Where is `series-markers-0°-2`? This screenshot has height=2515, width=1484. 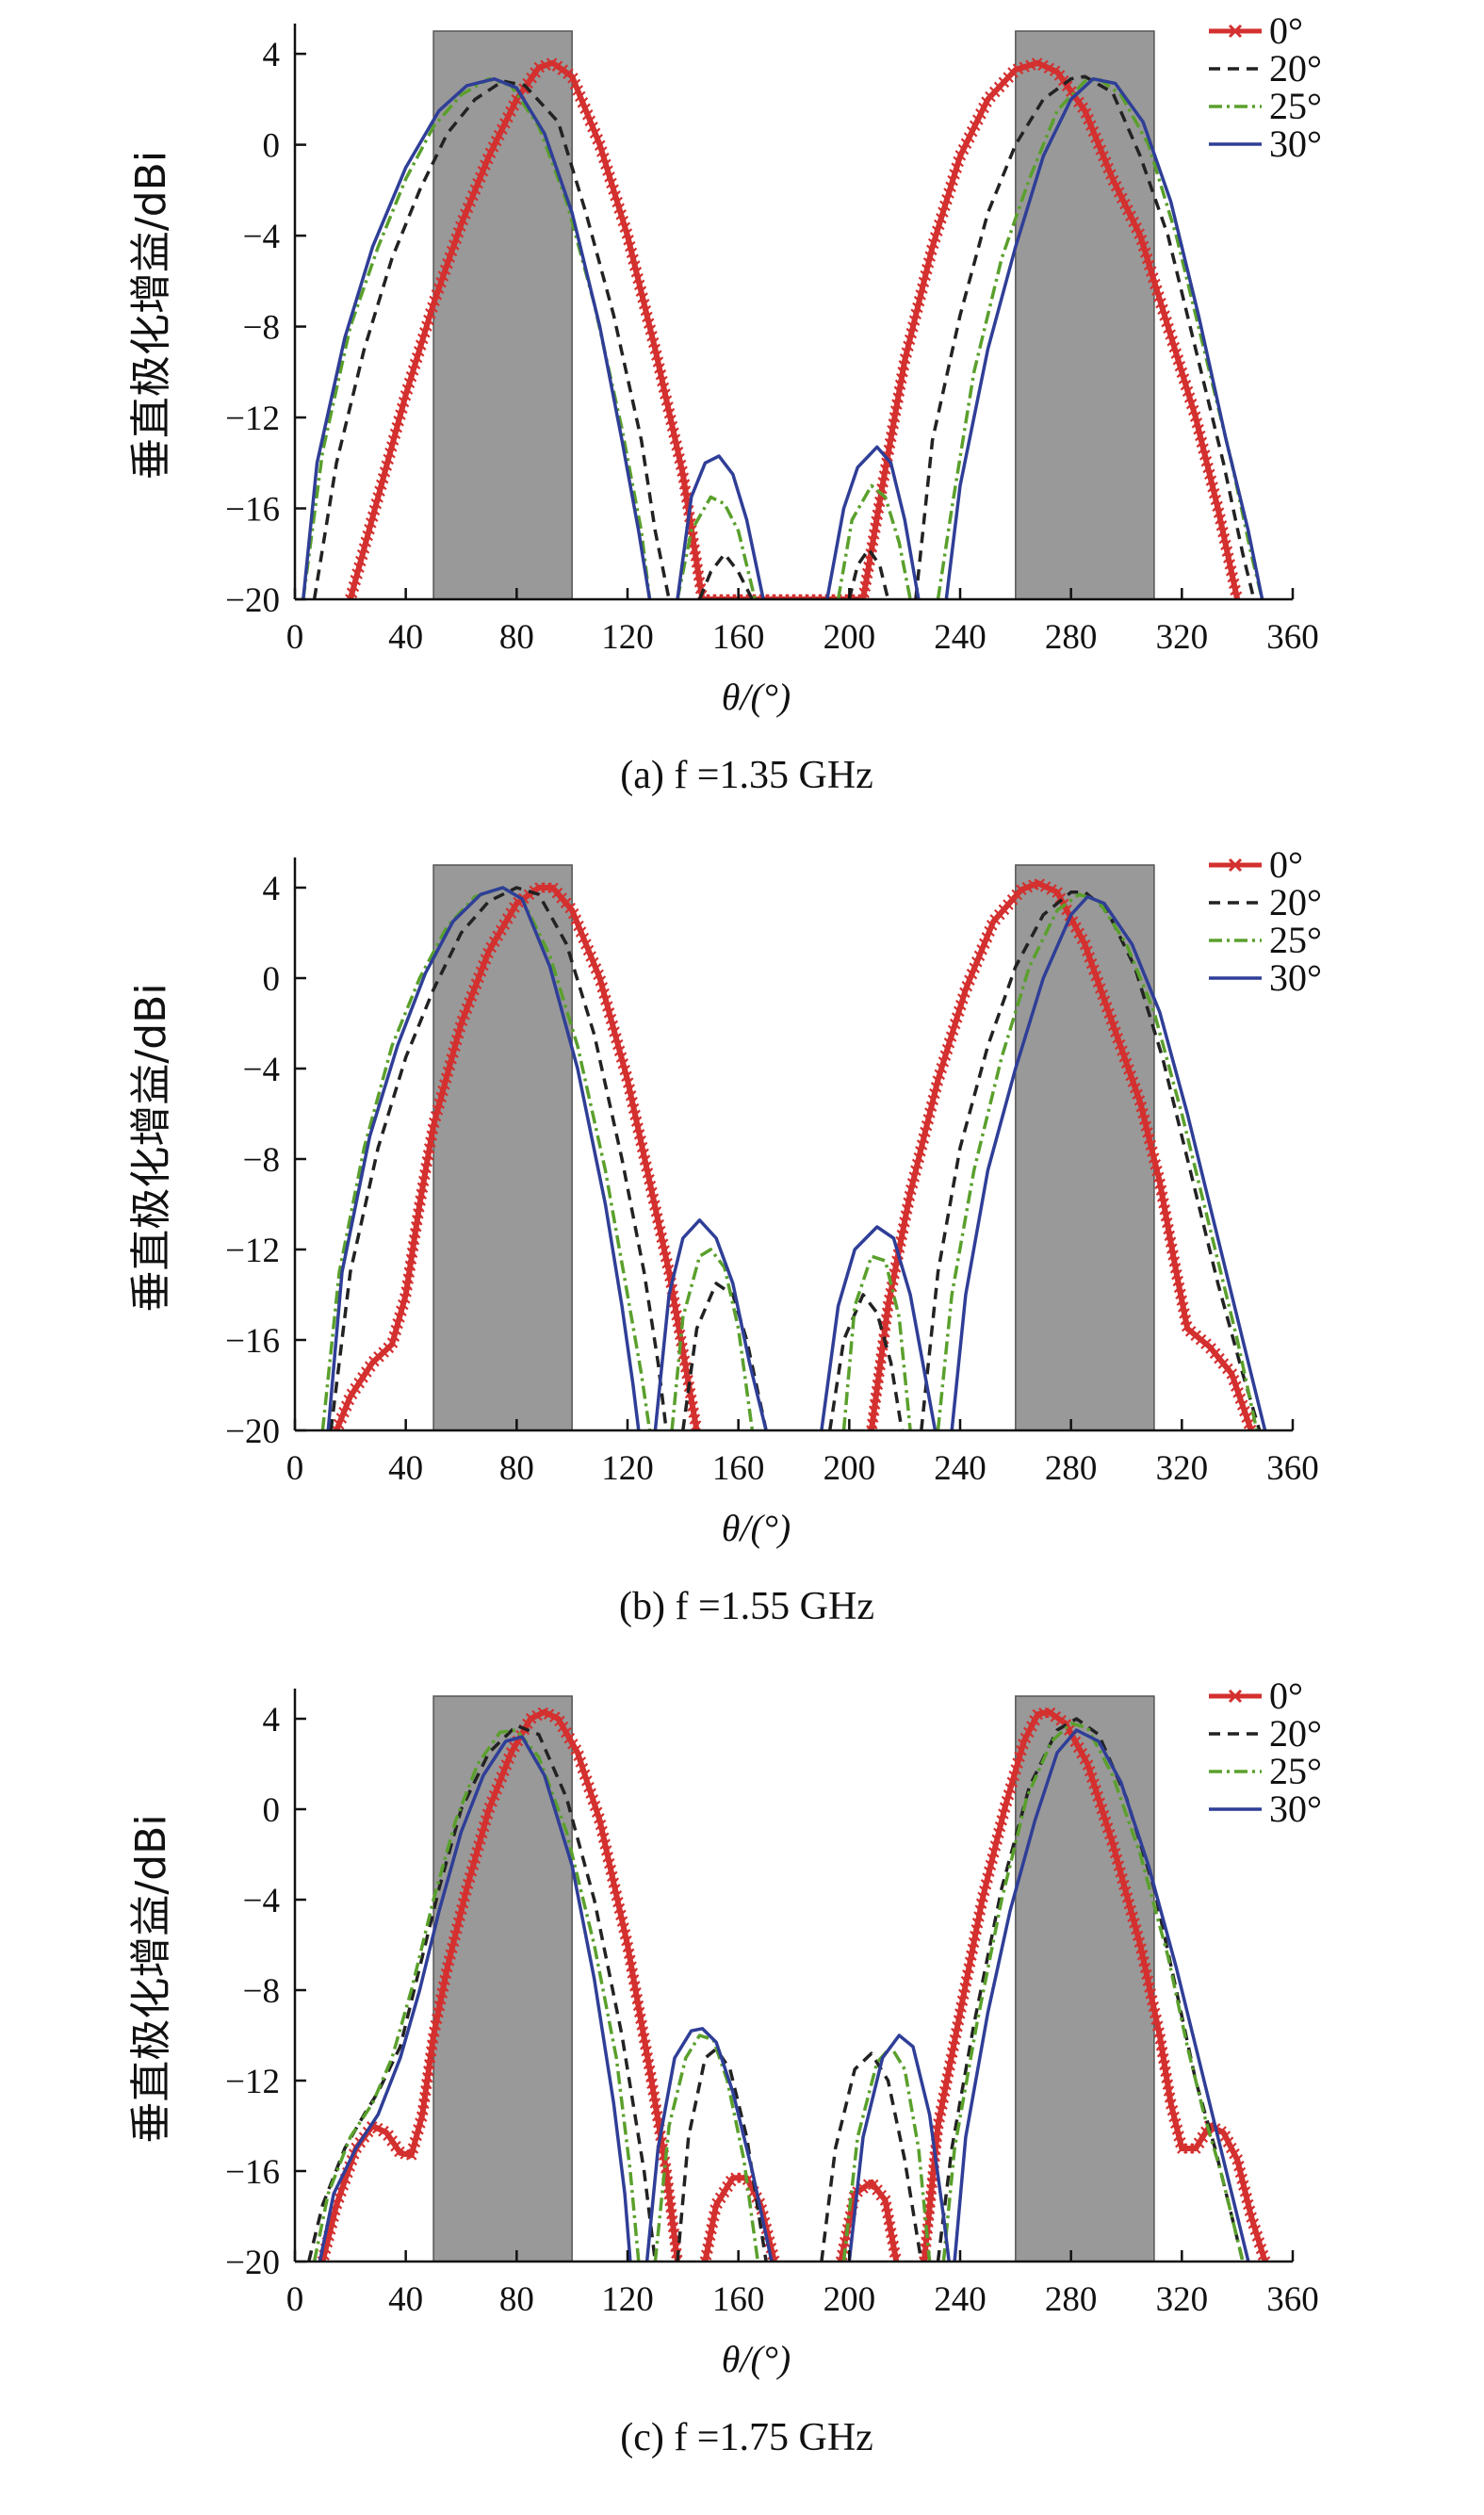
series-markers-0°-2 is located at coordinates (1061, 1154).